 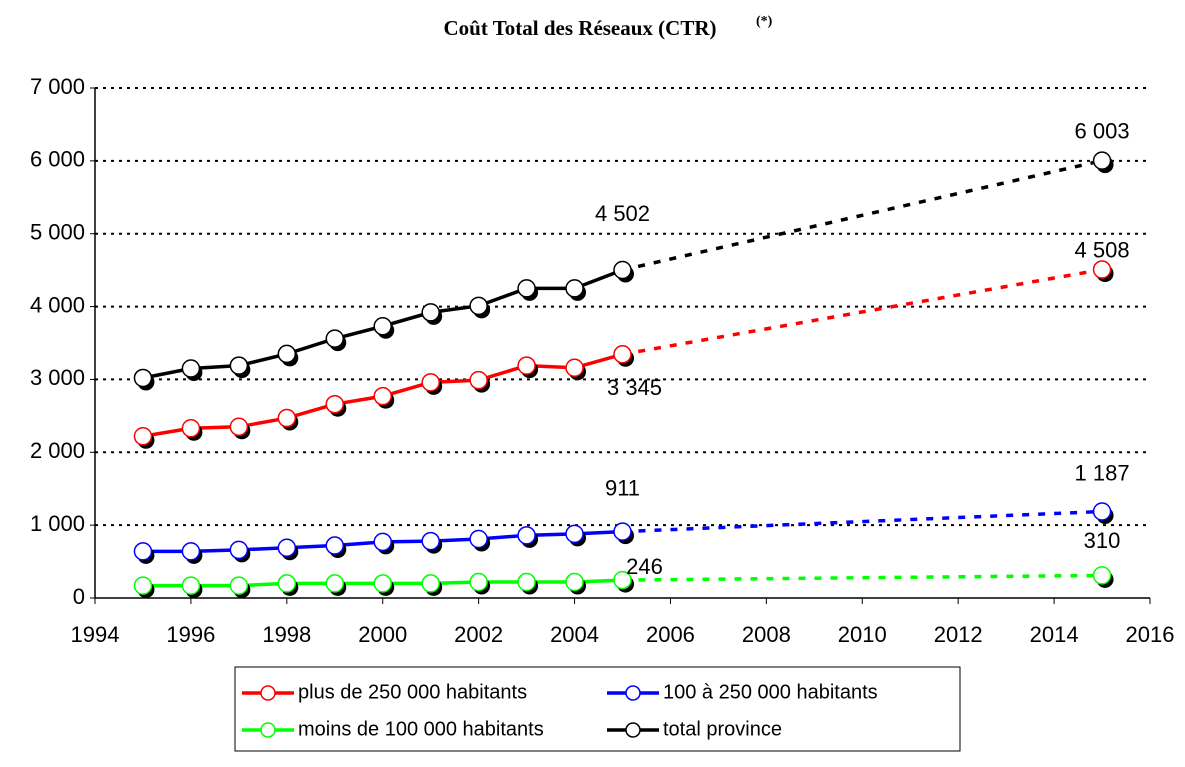 I want to click on data-label: 4 508, so click(x=1102, y=249).